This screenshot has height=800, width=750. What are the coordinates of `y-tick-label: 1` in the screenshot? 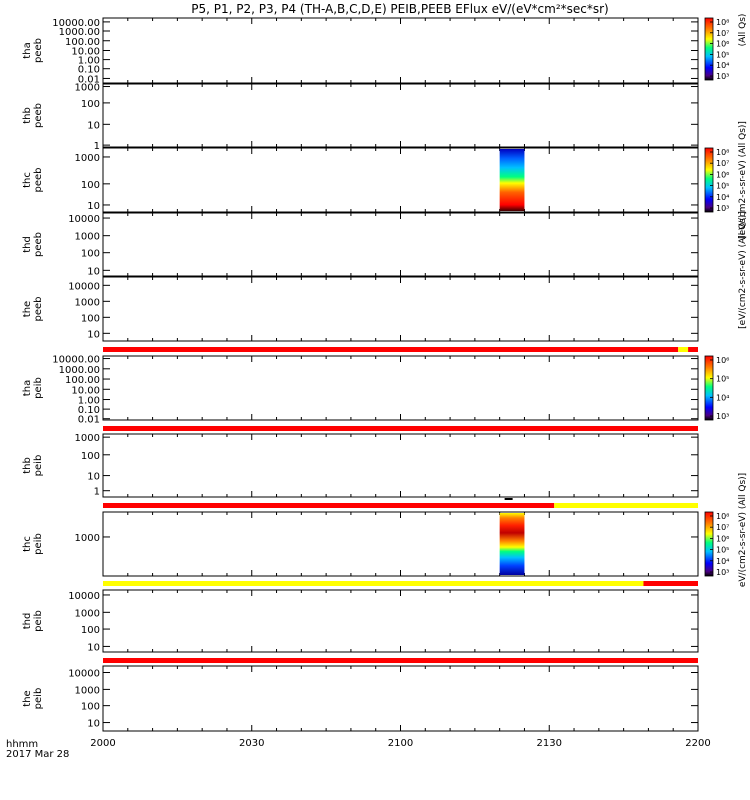 It's located at (97, 146).